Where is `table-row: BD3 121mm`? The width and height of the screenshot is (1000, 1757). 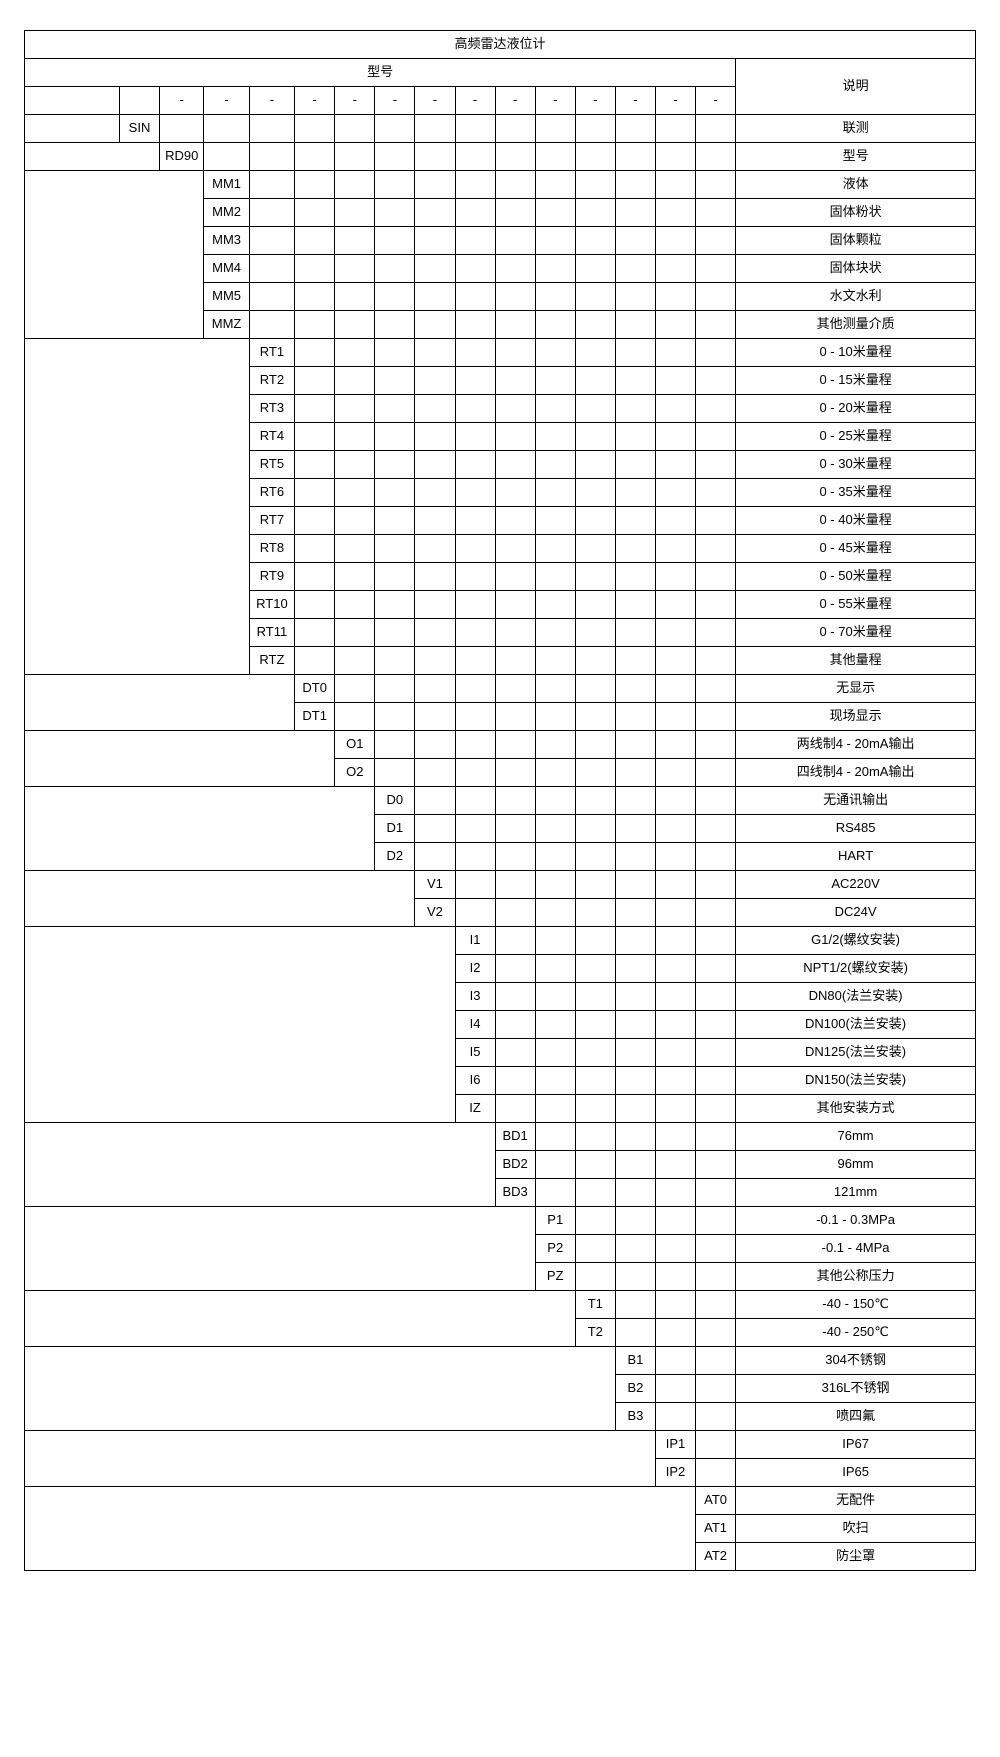
table-row: BD3 121mm is located at coordinates (500, 1192).